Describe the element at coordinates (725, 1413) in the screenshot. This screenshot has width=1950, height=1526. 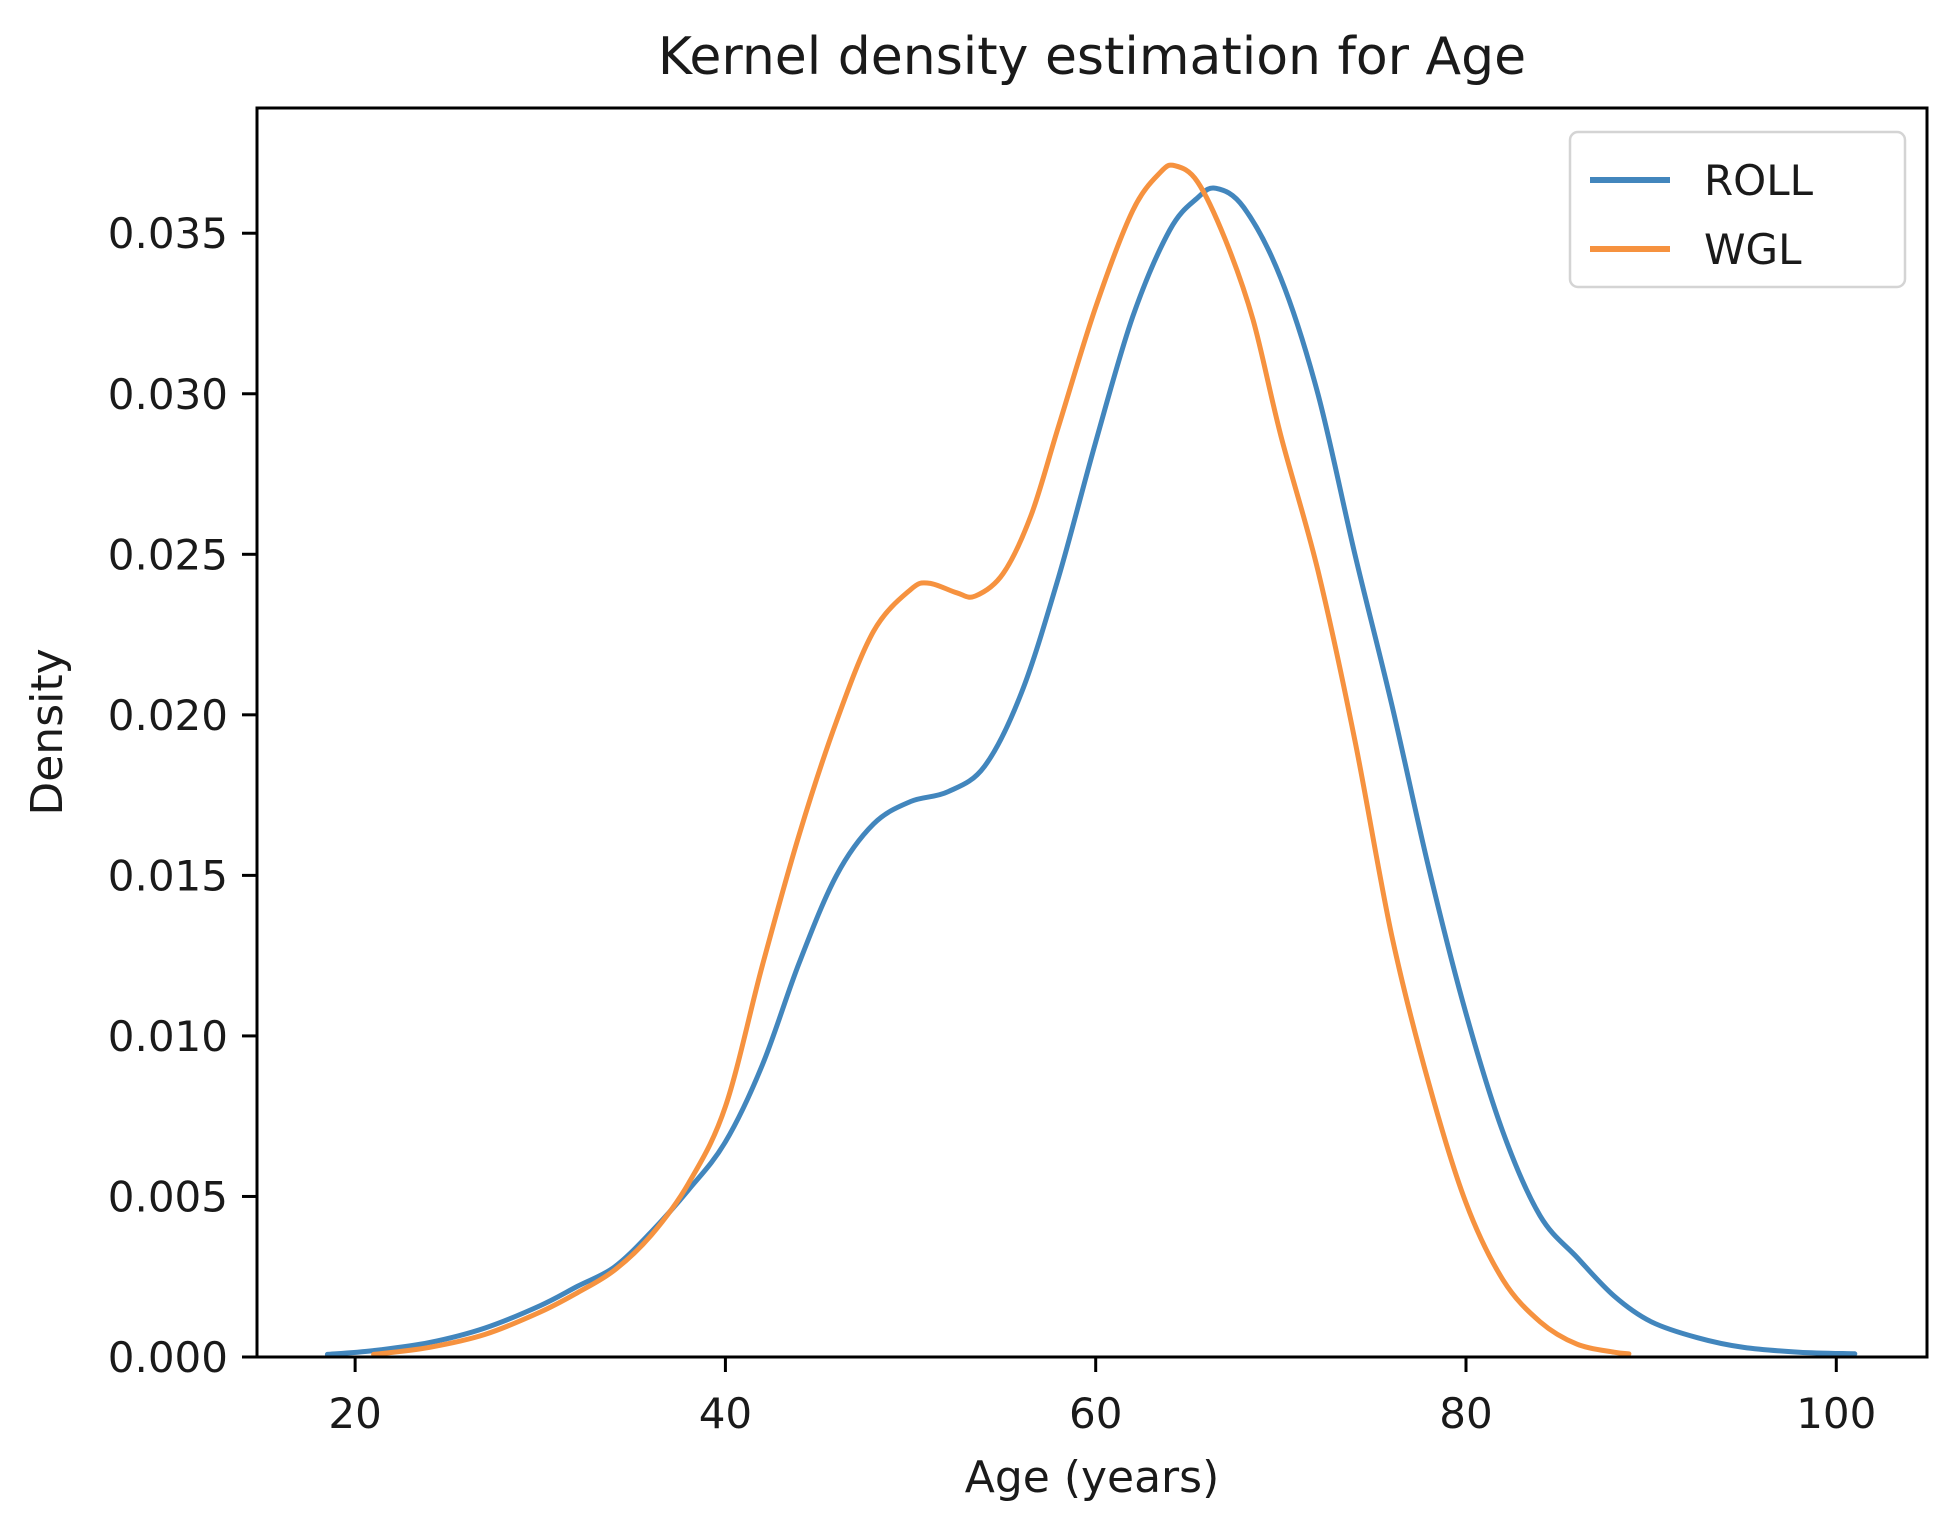
I see `x-tick-label: 40` at that location.